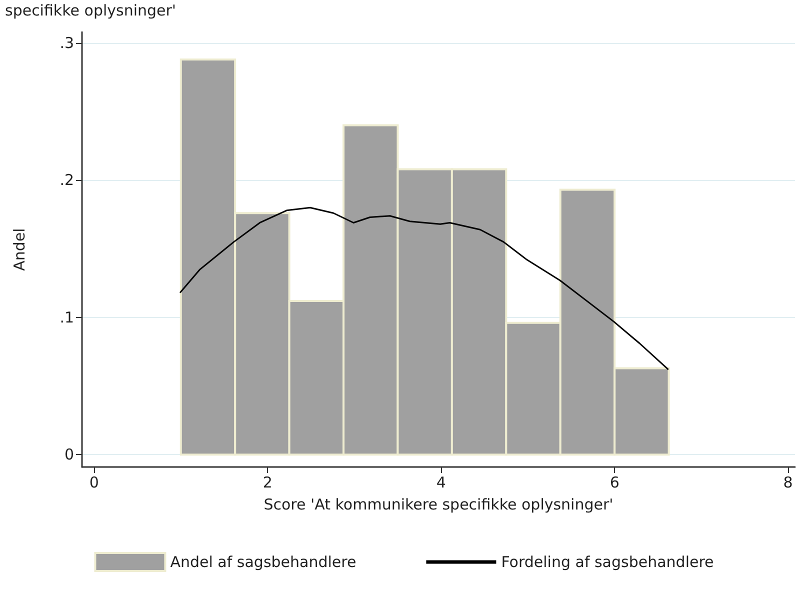  What do you see at coordinates (788, 483) in the screenshot?
I see `x-tick-label: 8` at bounding box center [788, 483].